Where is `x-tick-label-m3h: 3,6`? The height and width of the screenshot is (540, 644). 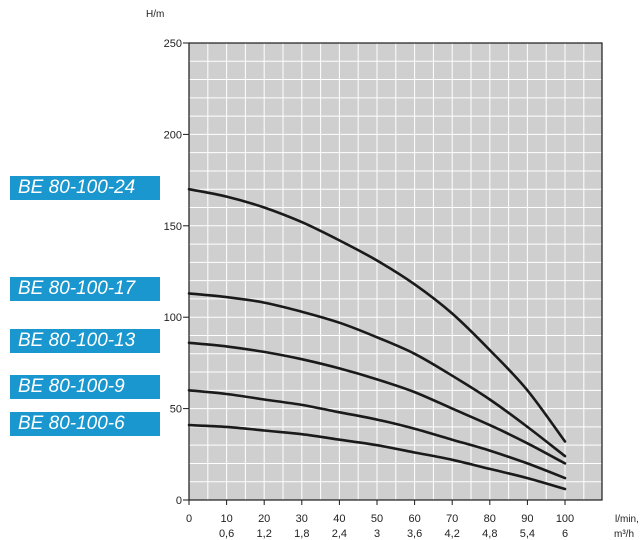
x-tick-label-m3h: 3,6 is located at coordinates (414, 534).